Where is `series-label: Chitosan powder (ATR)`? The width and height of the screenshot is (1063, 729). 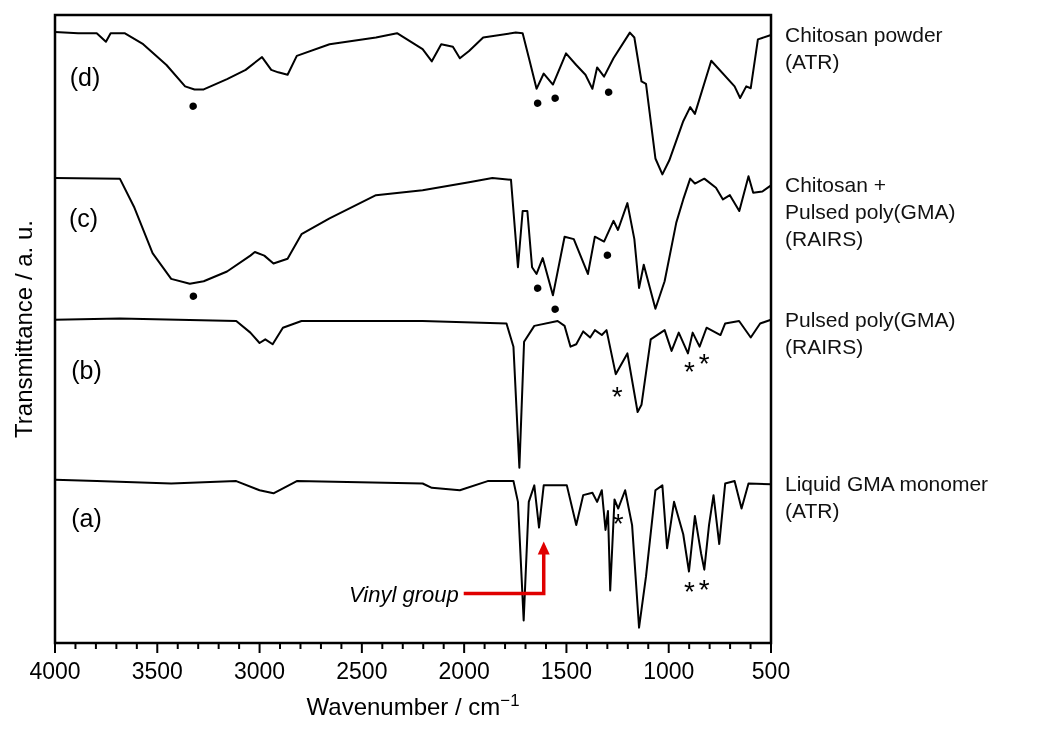
series-label: Chitosan powder (ATR) is located at coordinates (864, 48).